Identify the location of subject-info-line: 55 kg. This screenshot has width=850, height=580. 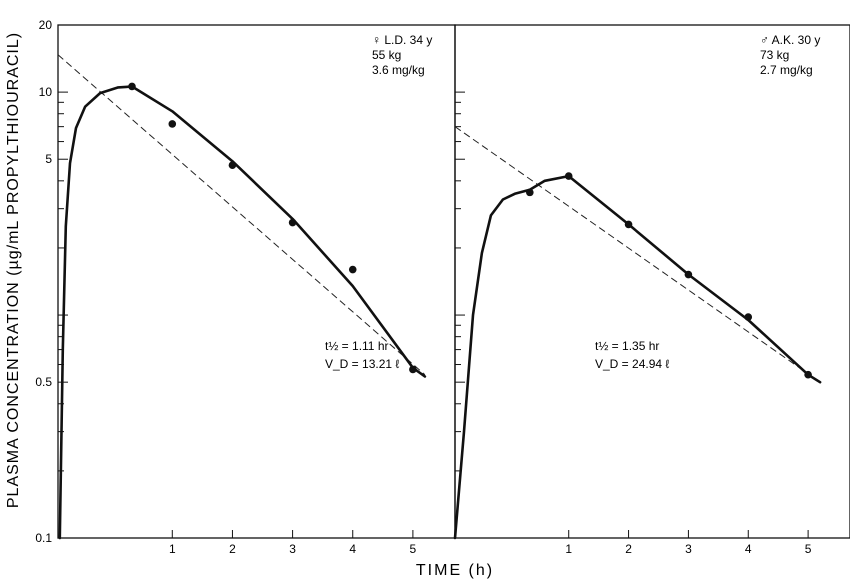
(386, 55).